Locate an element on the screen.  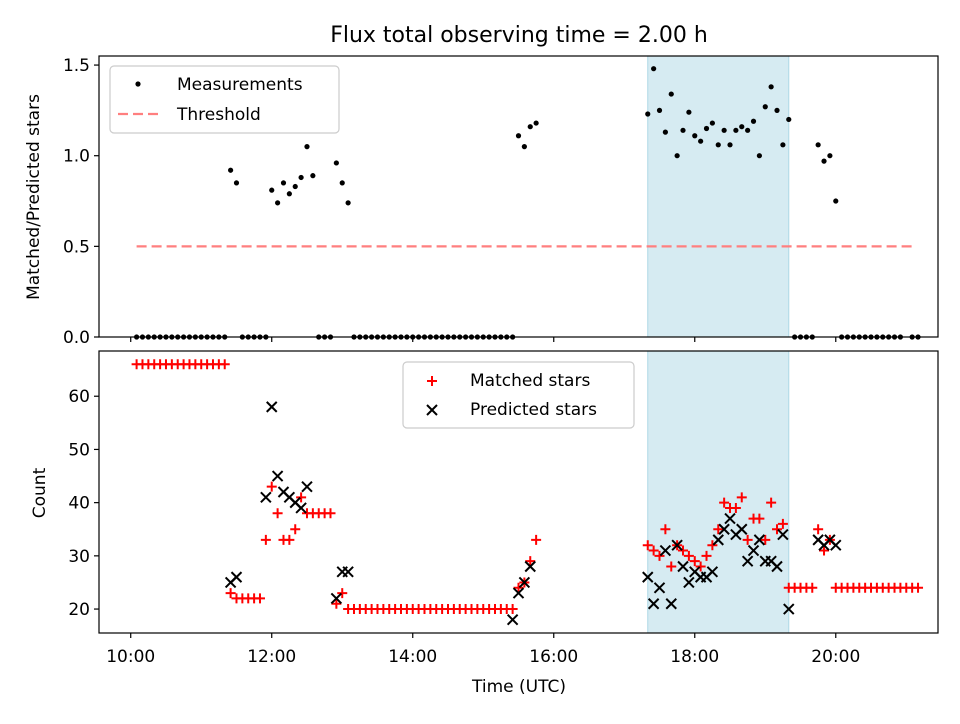
legend-measurements-label: Measurements is located at coordinates (240, 85).